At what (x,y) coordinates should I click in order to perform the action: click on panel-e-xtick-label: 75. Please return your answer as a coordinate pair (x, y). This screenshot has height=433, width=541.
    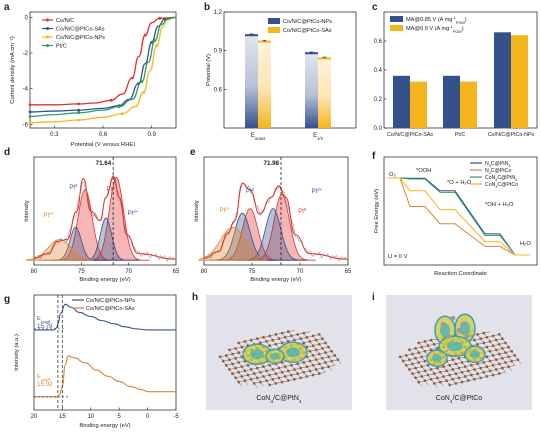
    Looking at the image, I should click on (252, 272).